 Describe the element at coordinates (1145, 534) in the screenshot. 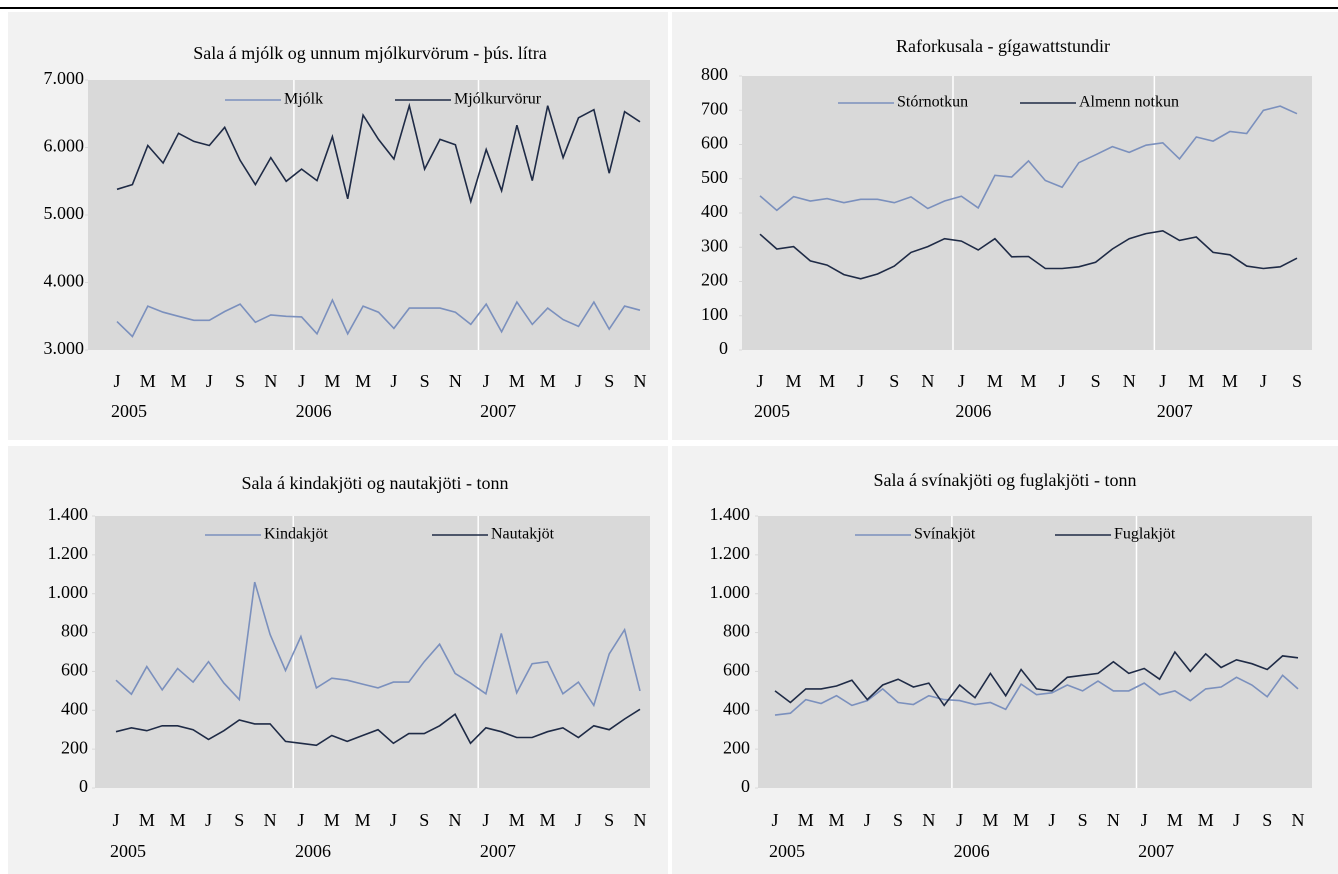

I see `legend-label: Fuglakjöt` at that location.